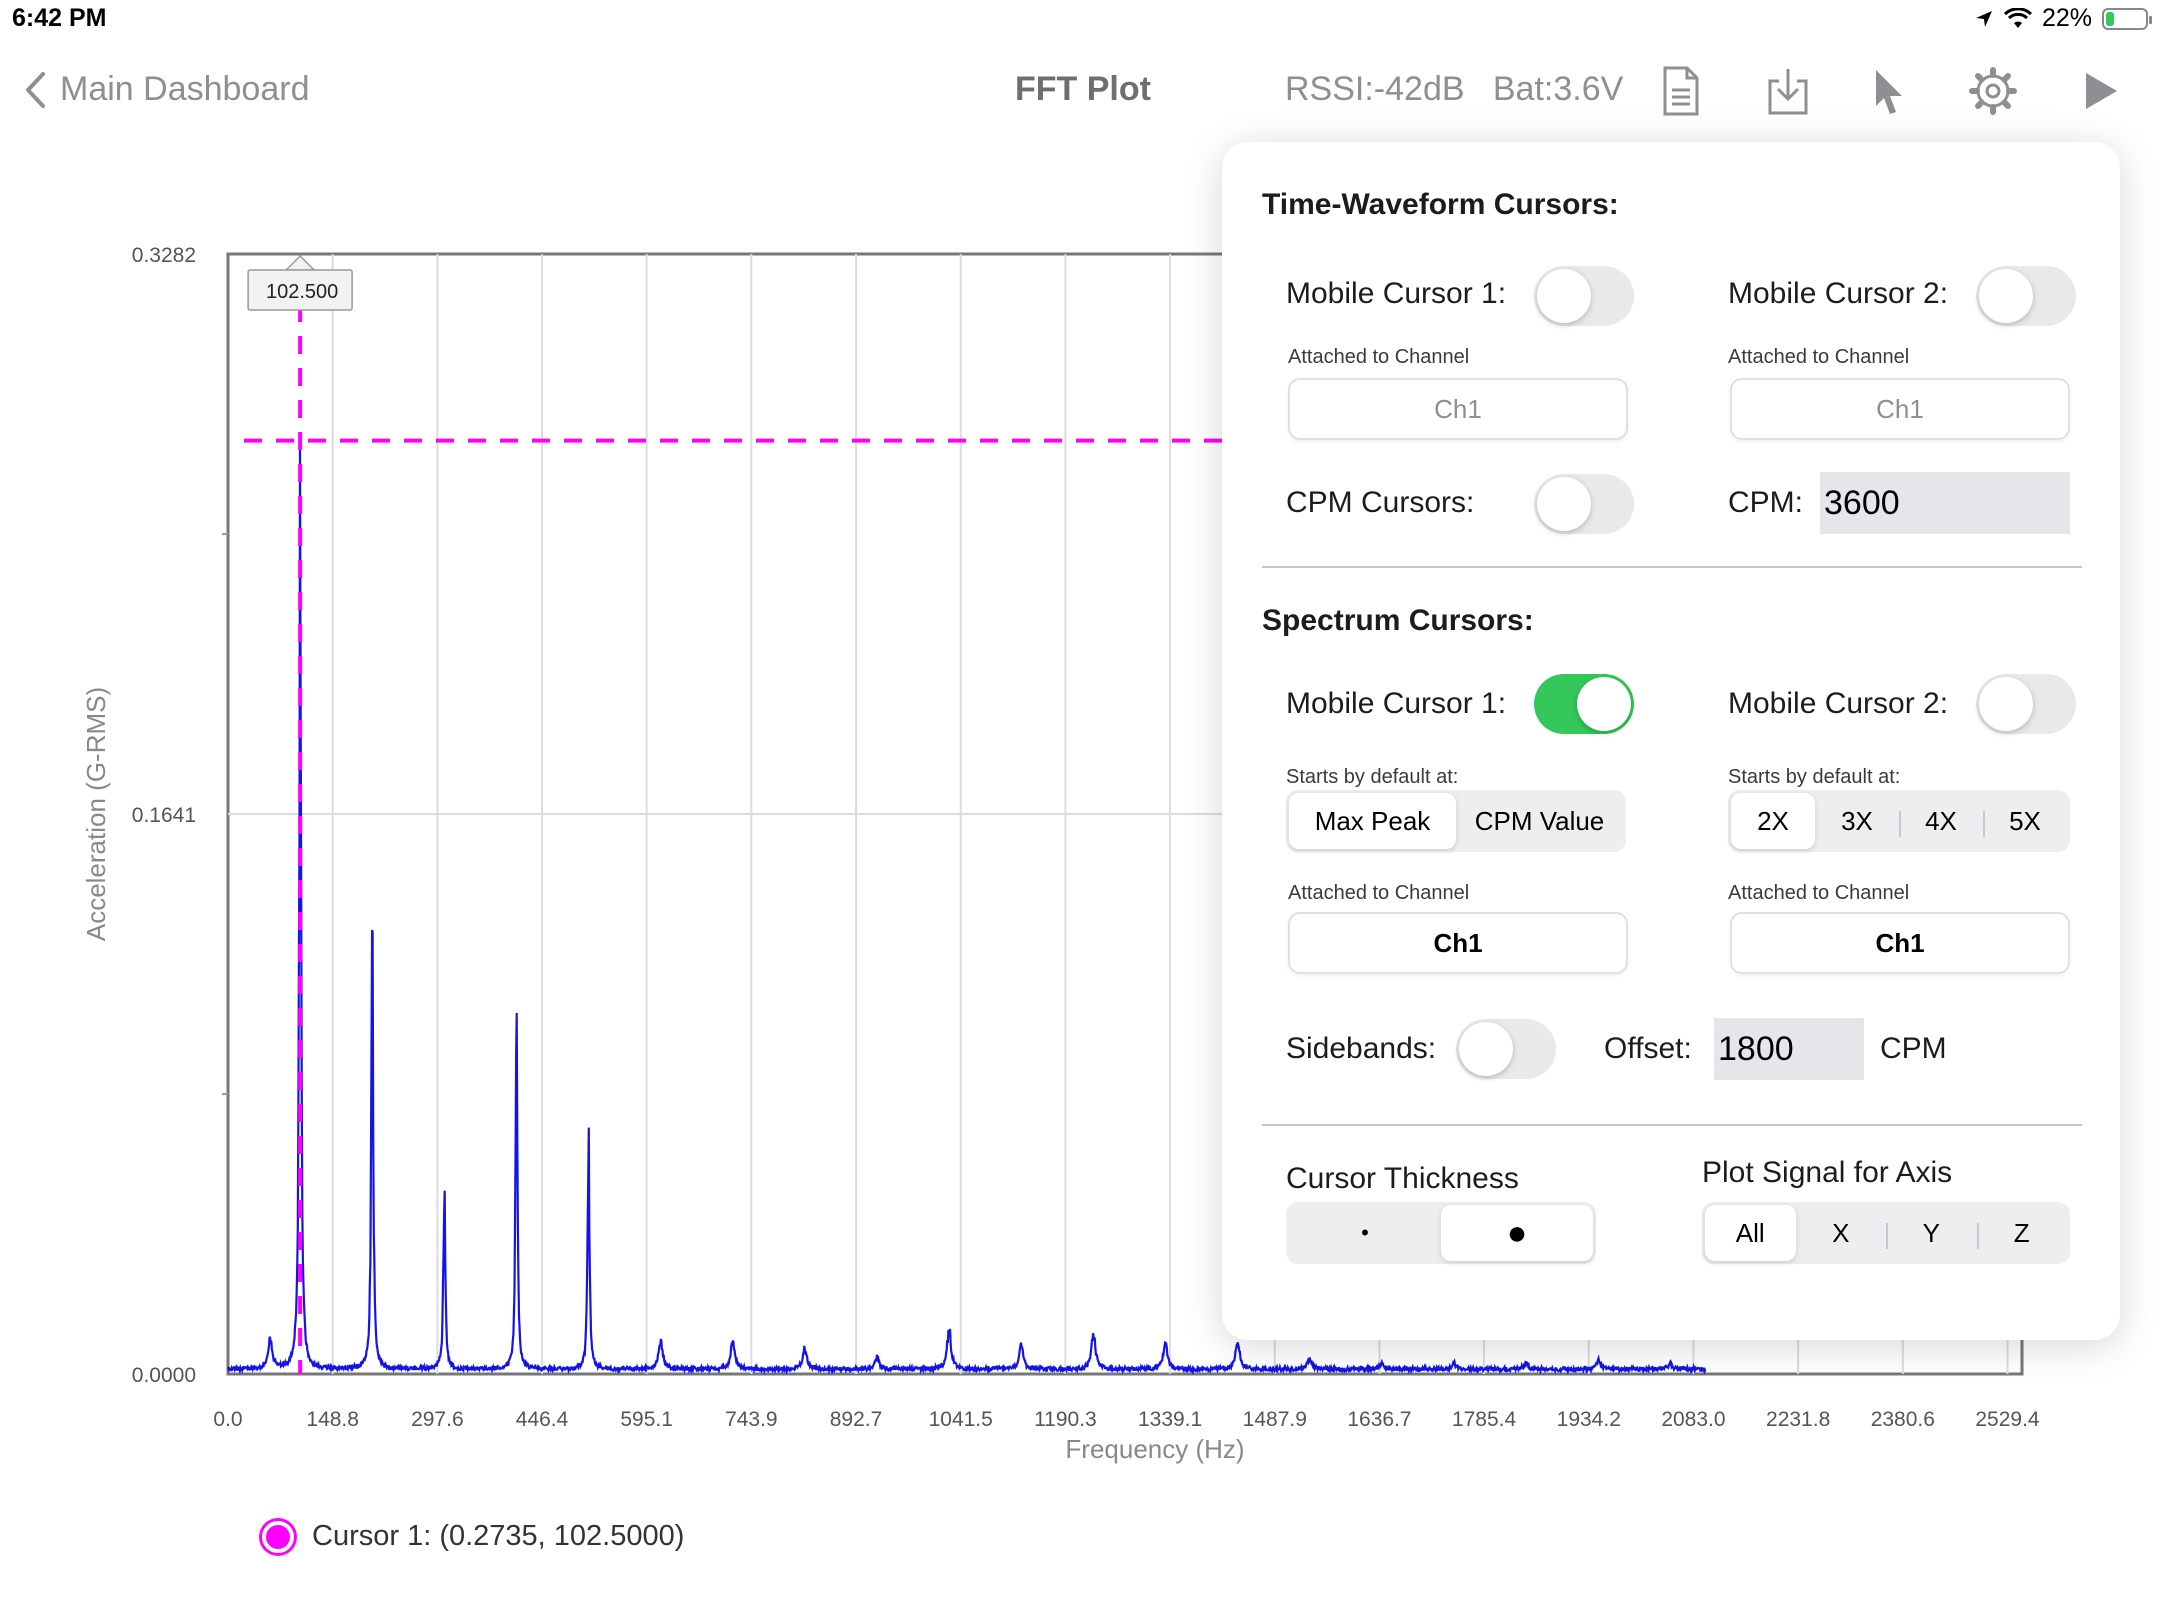 The width and height of the screenshot is (2160, 1620). Describe the element at coordinates (1080, 21) in the screenshot. I see `status-bar: 6:42 PM 22%` at that location.